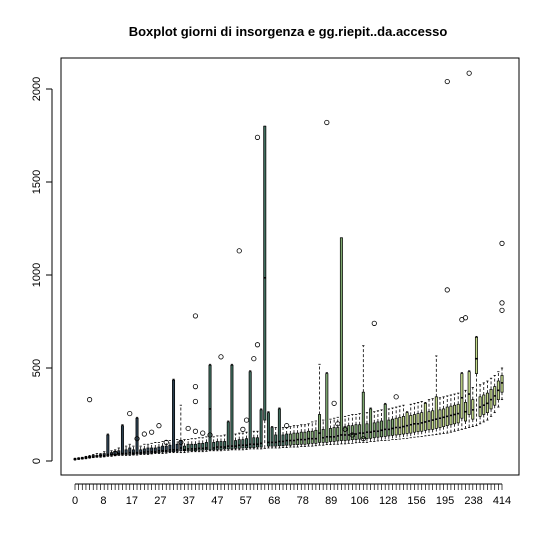 This screenshot has width=550, height=550. What do you see at coordinates (246, 501) in the screenshot?
I see `x-tick-label: 57` at bounding box center [246, 501].